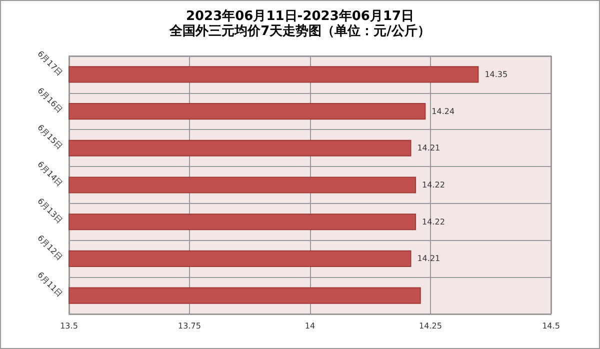  I want to click on y-tick-label: 6月11日, so click(50, 284).